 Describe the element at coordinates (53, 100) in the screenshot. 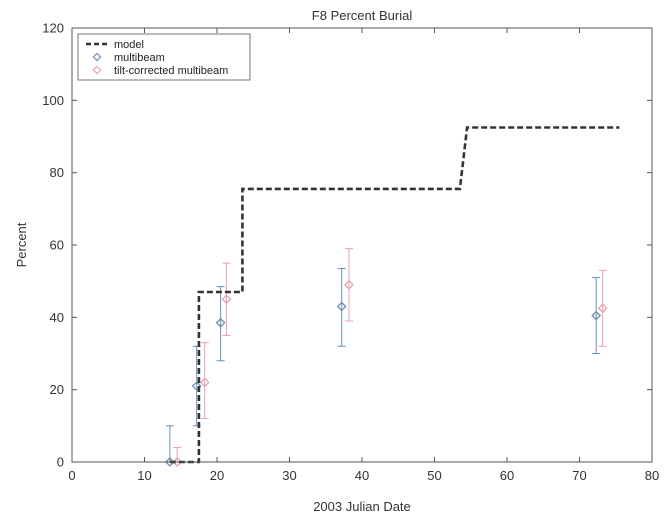

I see `y-tick-label: 100` at that location.